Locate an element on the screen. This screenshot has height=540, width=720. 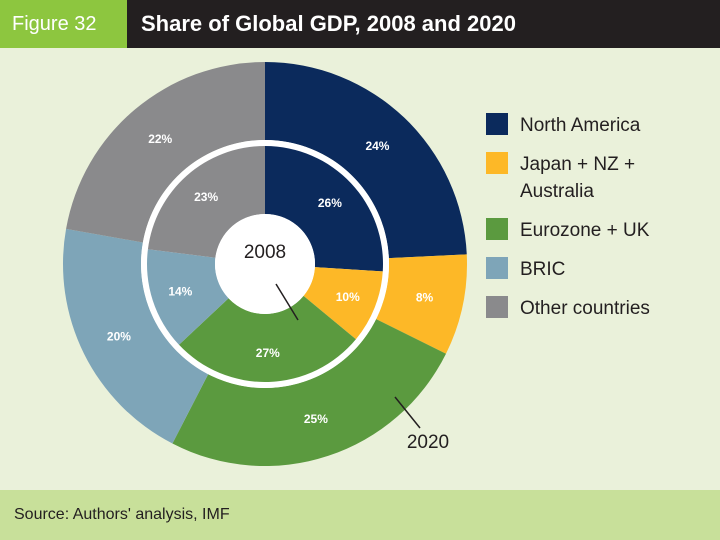
callouts: 2008 2020 is located at coordinates (346, 347).